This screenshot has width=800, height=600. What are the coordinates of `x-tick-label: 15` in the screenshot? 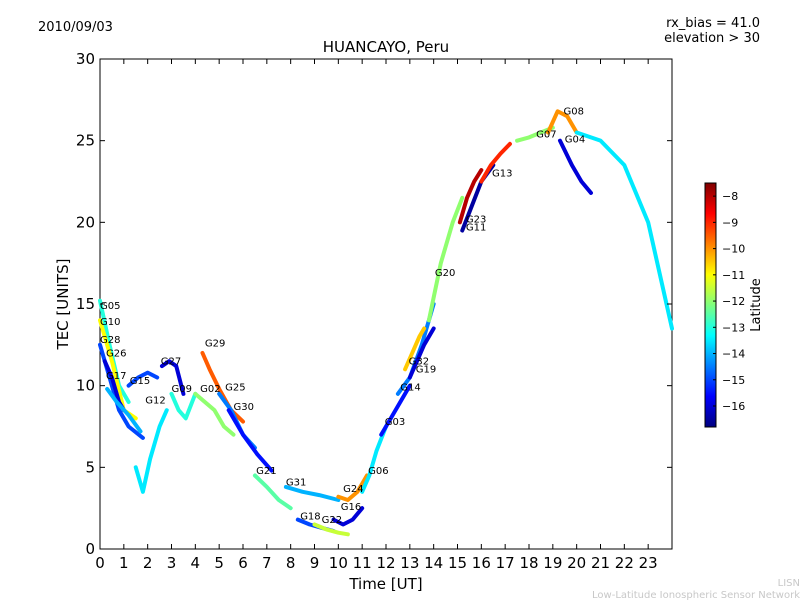 It's located at (457, 563).